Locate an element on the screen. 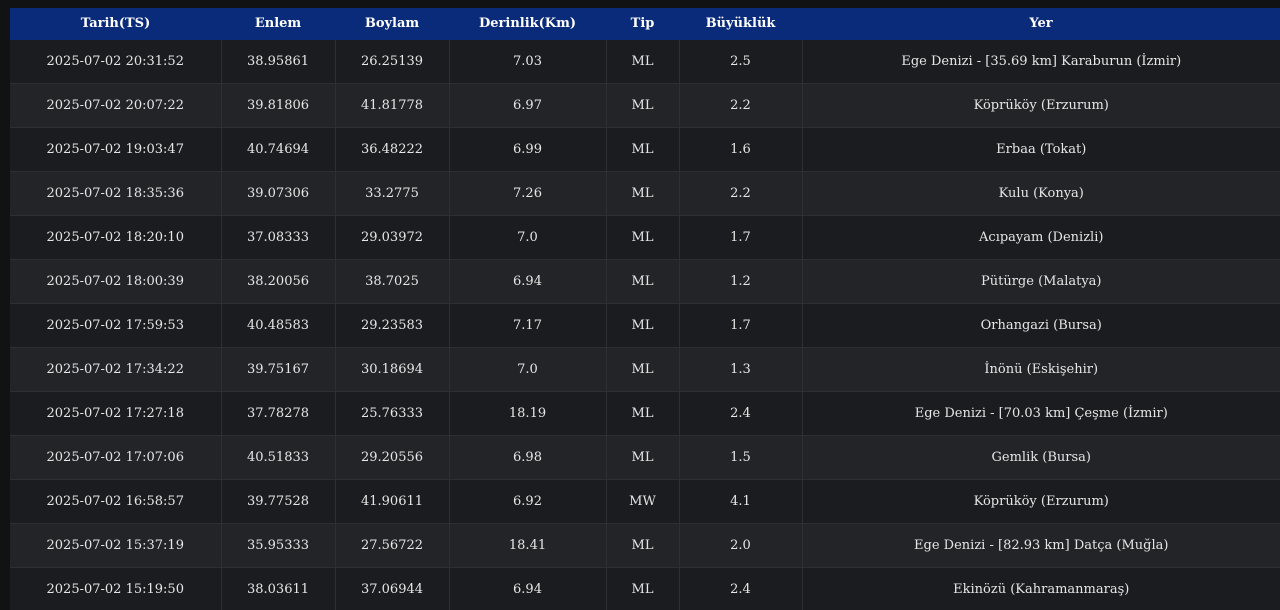 The height and width of the screenshot is (610, 1280). location-cell: Acıpayam (Denizli) is located at coordinates (1041, 237).